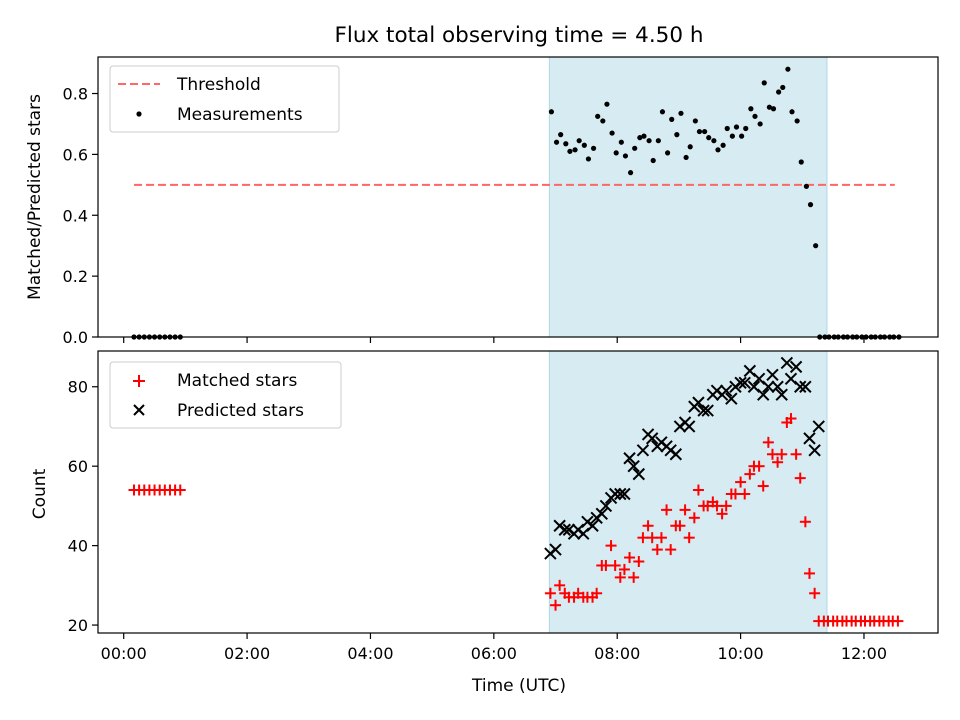  Describe the element at coordinates (35, 197) in the screenshot. I see `top-y-axis-label: Matched/Predicted stars` at that location.